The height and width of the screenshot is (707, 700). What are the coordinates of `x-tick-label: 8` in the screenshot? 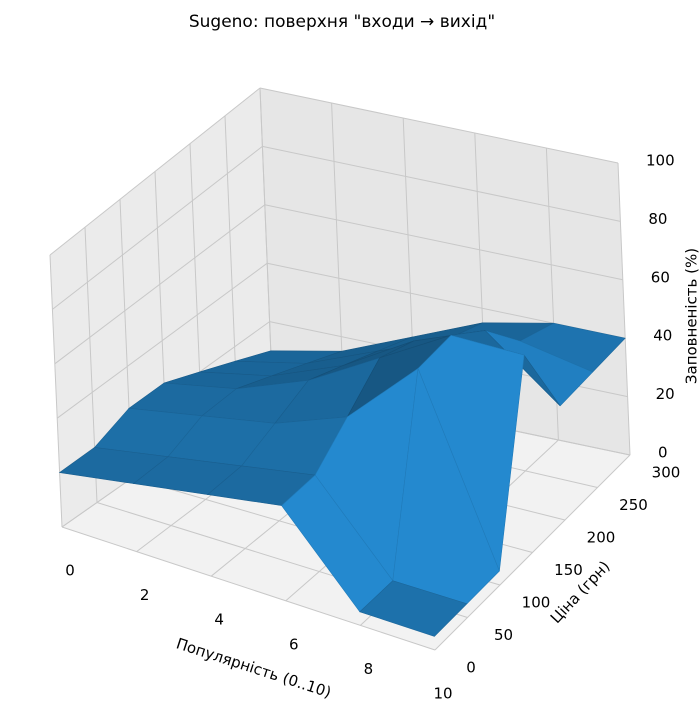 It's located at (369, 669).